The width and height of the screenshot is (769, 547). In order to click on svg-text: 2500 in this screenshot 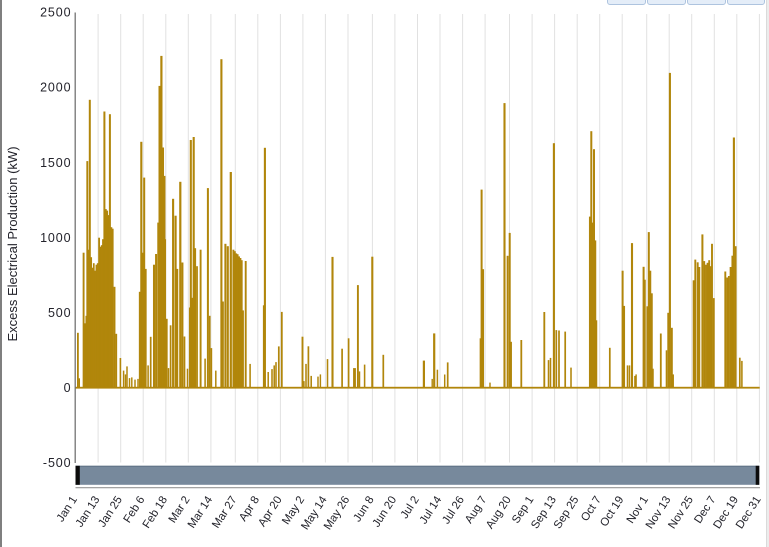, I will do `click(55, 13)`.